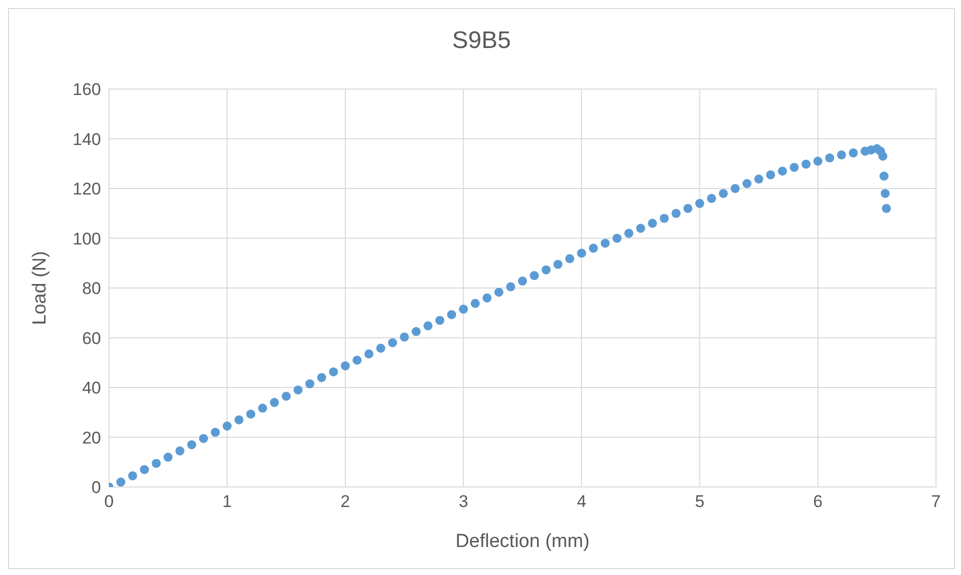 The image size is (961, 575). What do you see at coordinates (40, 288) in the screenshot?
I see `y-axis-title: Load (N)` at bounding box center [40, 288].